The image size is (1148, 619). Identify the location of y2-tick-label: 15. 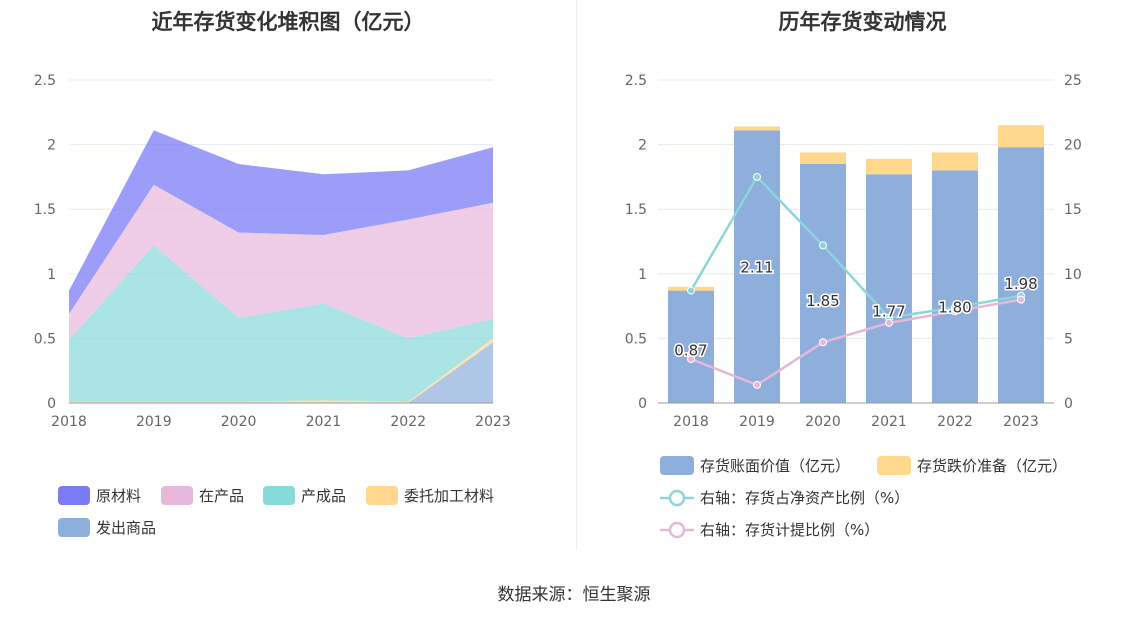
(1073, 210).